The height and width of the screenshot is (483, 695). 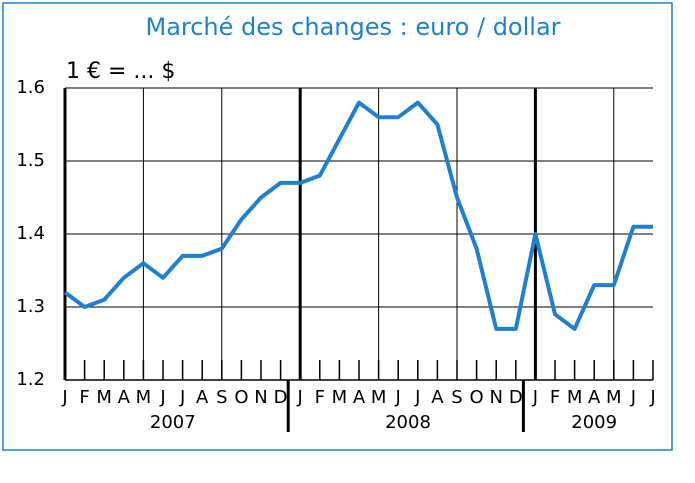 What do you see at coordinates (120, 71) in the screenshot?
I see `subtitle: 1 € = ... $` at bounding box center [120, 71].